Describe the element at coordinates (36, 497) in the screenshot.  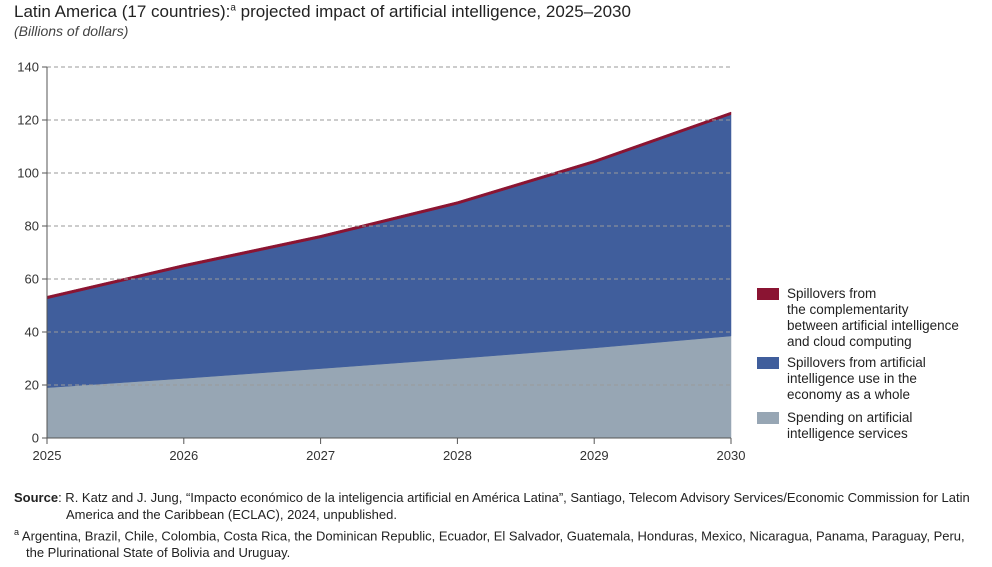
I see `source-label: Source` at that location.